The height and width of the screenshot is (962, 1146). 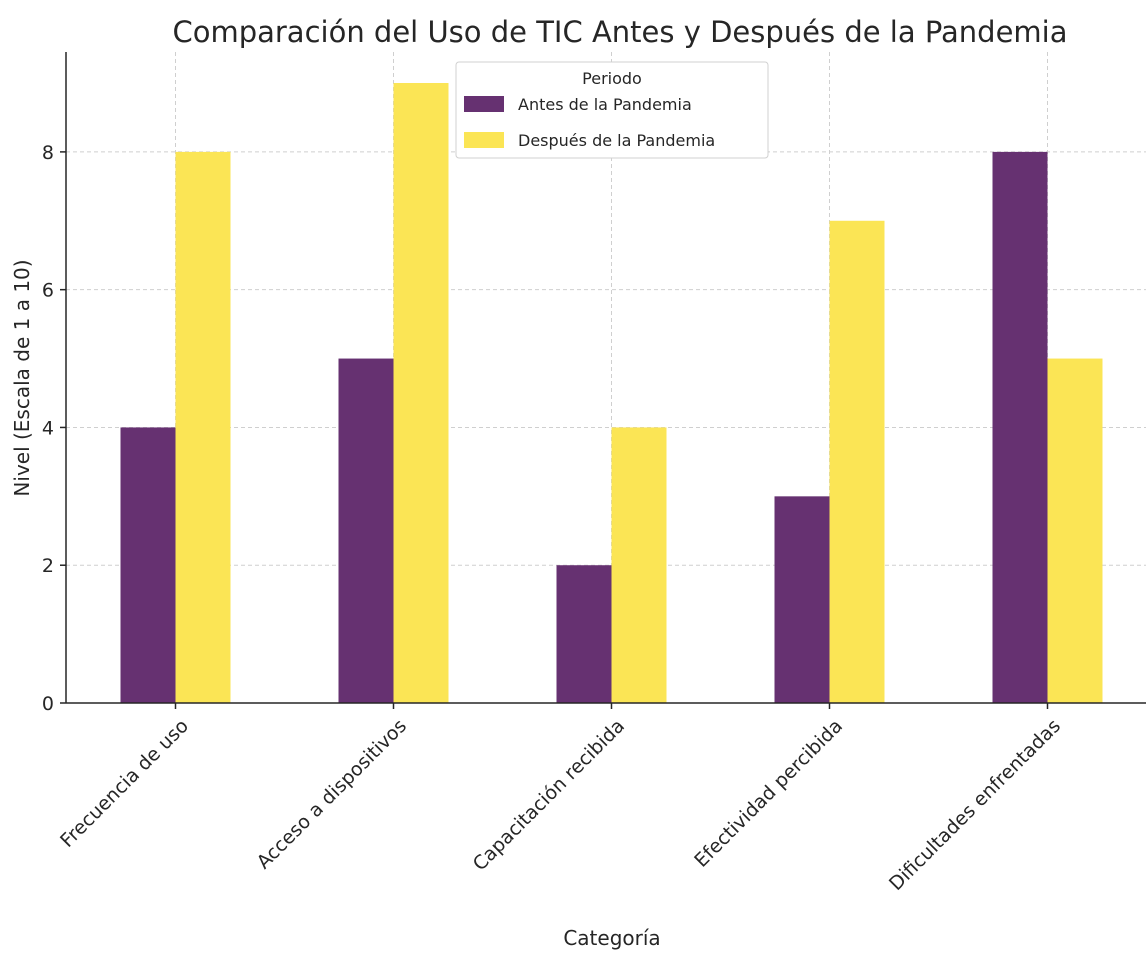 I want to click on legend-label: Después de la Pandemia, so click(x=616, y=140).